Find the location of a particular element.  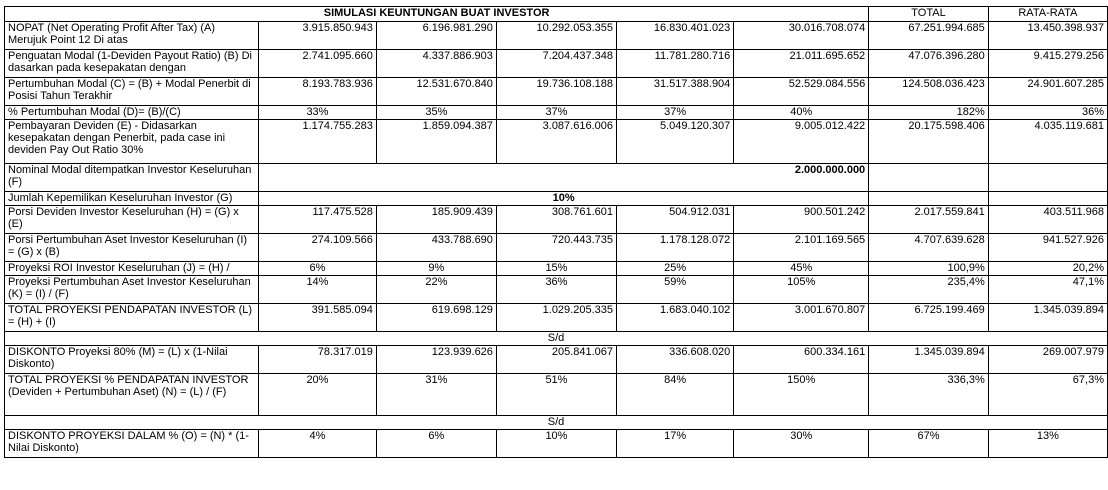

year-5-value: 30.016.708.074 is located at coordinates (801, 35).